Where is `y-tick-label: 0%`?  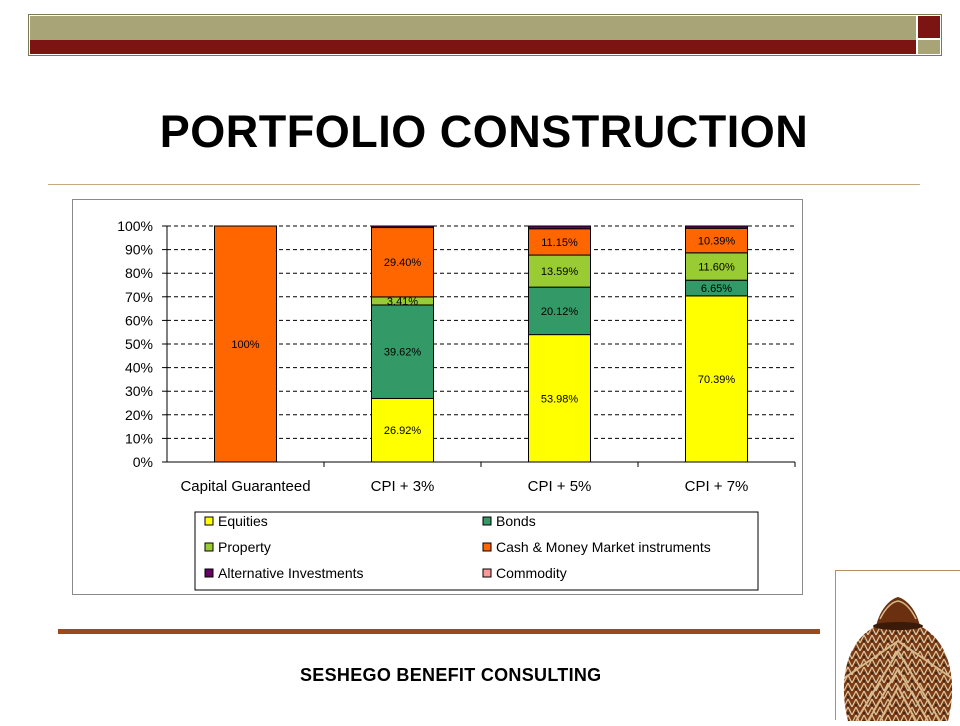 y-tick-label: 0% is located at coordinates (143, 462).